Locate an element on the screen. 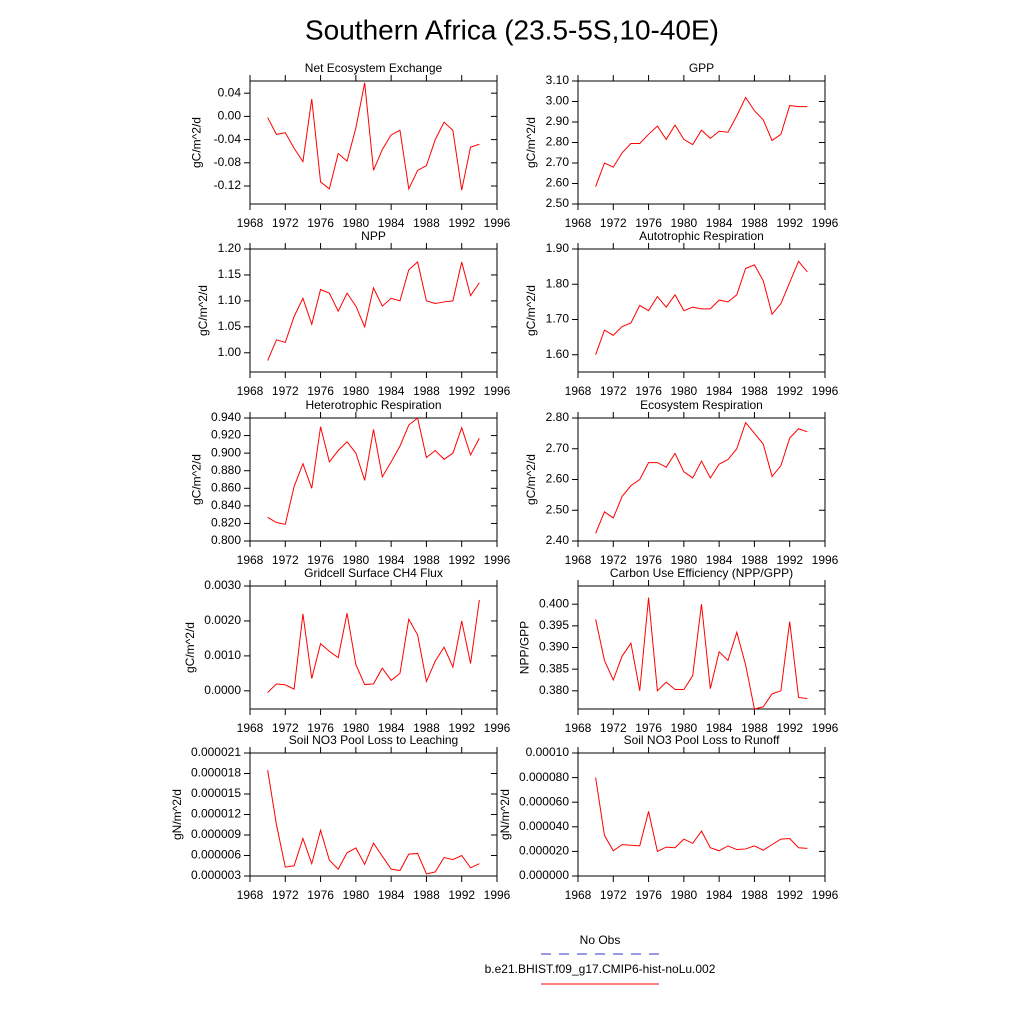  y-tick-label: 1.10 is located at coordinates (230, 300).